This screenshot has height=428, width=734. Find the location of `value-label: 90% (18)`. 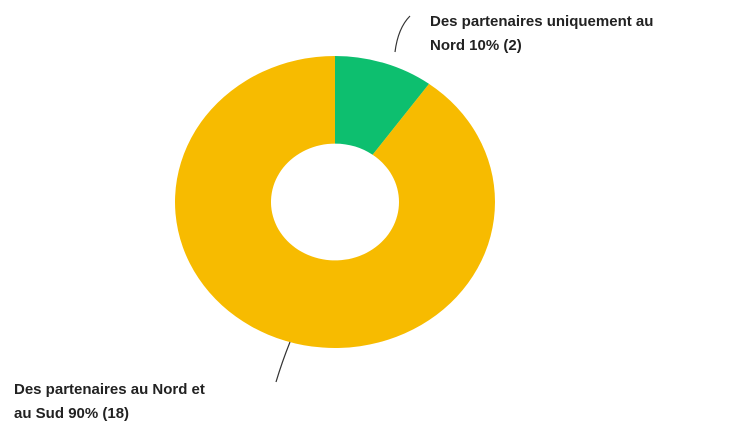

value-label: 90% (18) is located at coordinates (99, 413).